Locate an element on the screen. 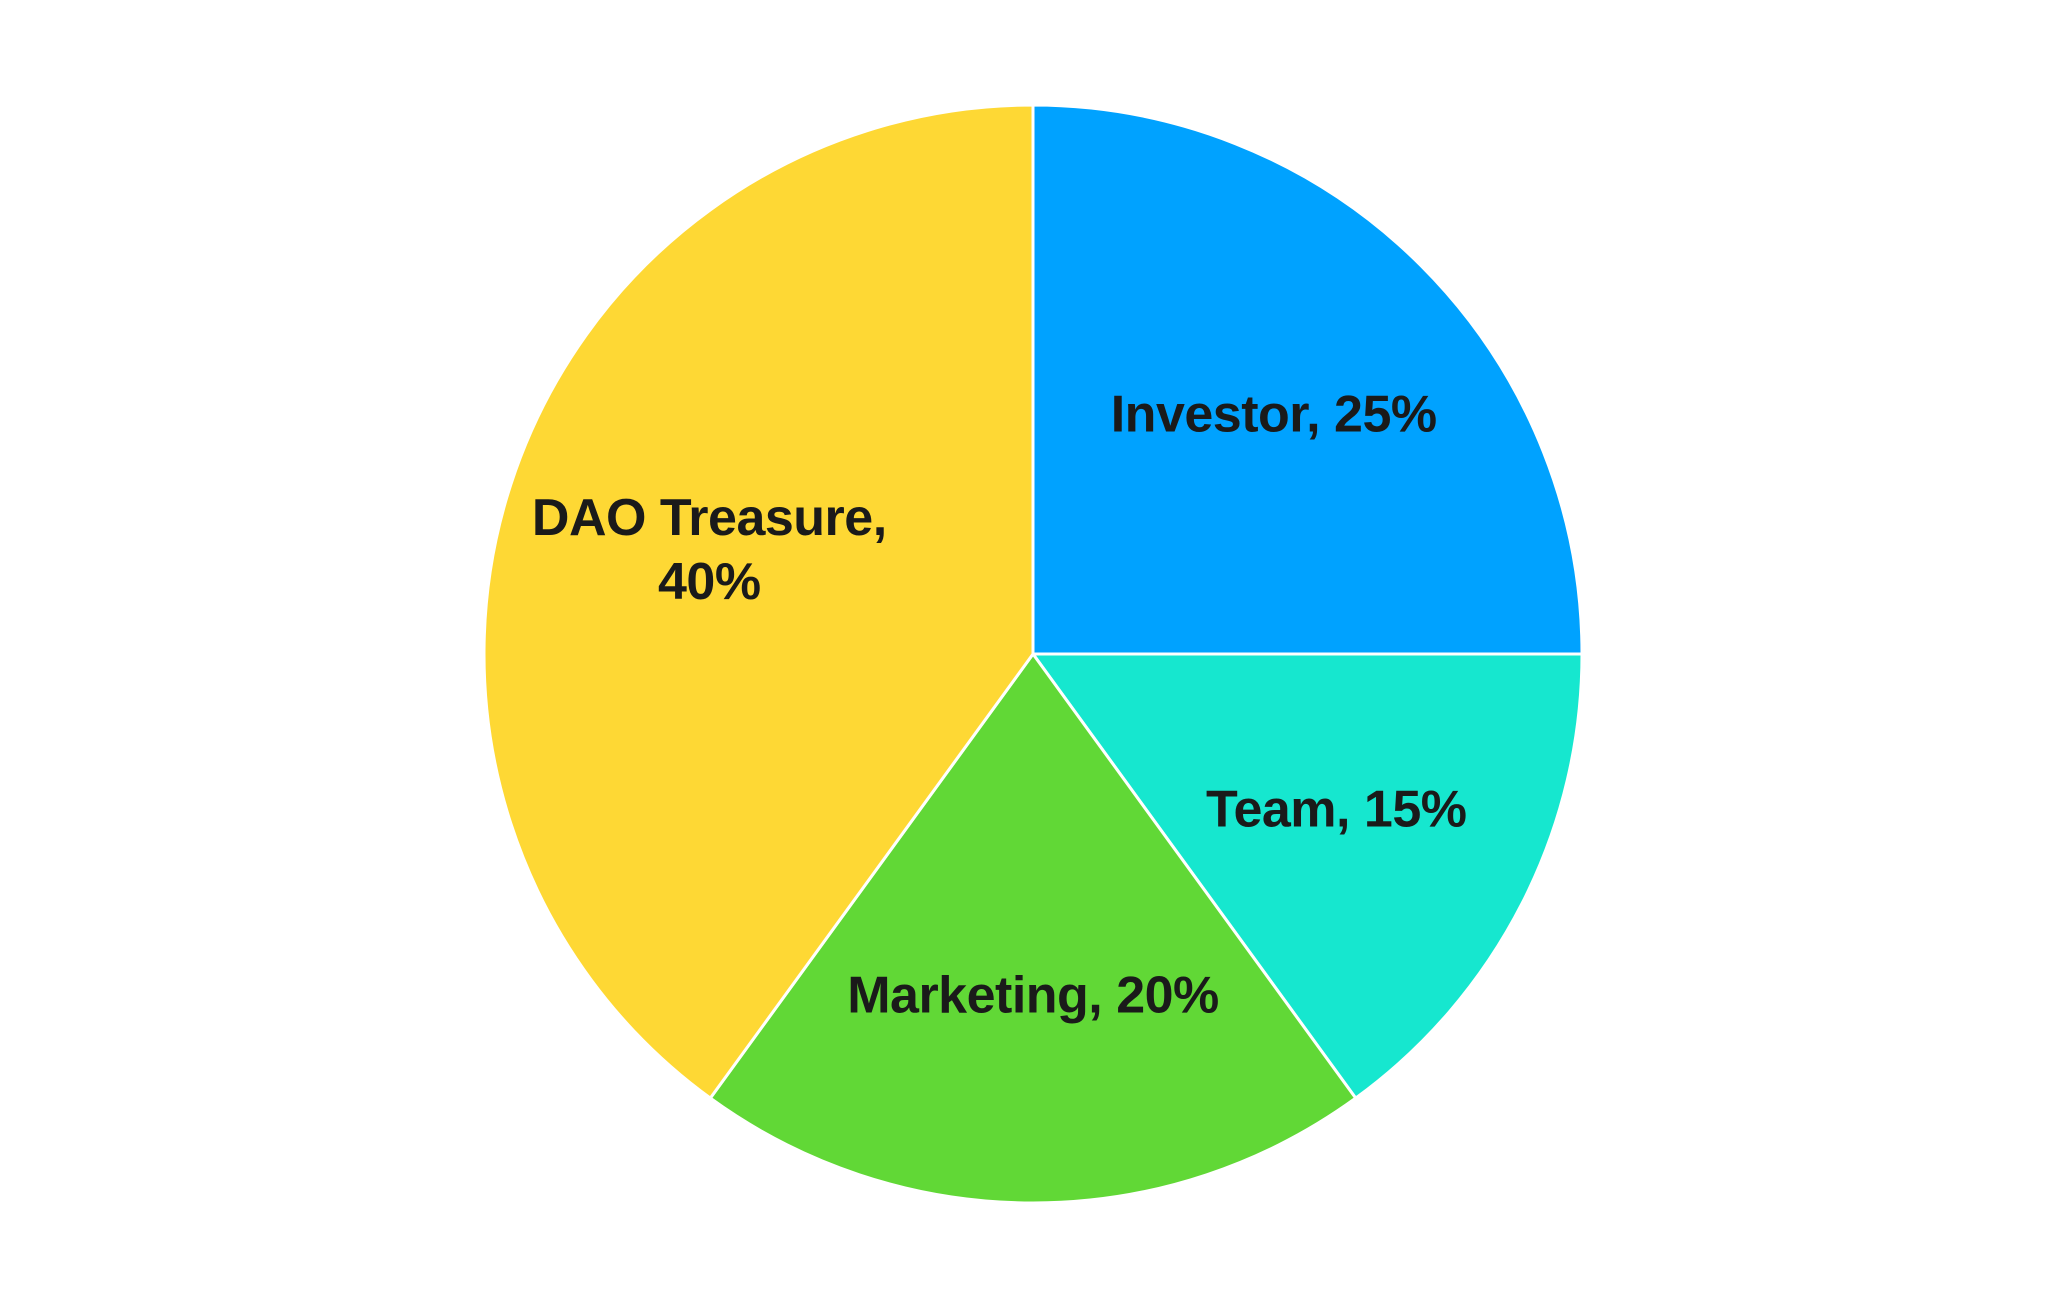  pie-label-dao-treasure: DAO Treasure, 40% is located at coordinates (709, 550).